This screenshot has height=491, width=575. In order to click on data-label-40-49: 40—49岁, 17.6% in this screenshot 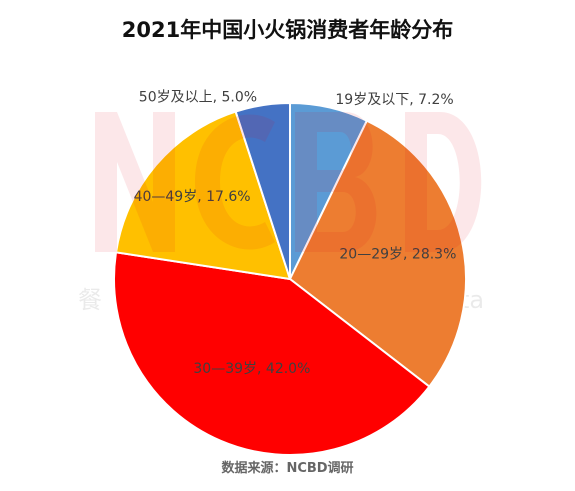, I will do `click(192, 197)`.